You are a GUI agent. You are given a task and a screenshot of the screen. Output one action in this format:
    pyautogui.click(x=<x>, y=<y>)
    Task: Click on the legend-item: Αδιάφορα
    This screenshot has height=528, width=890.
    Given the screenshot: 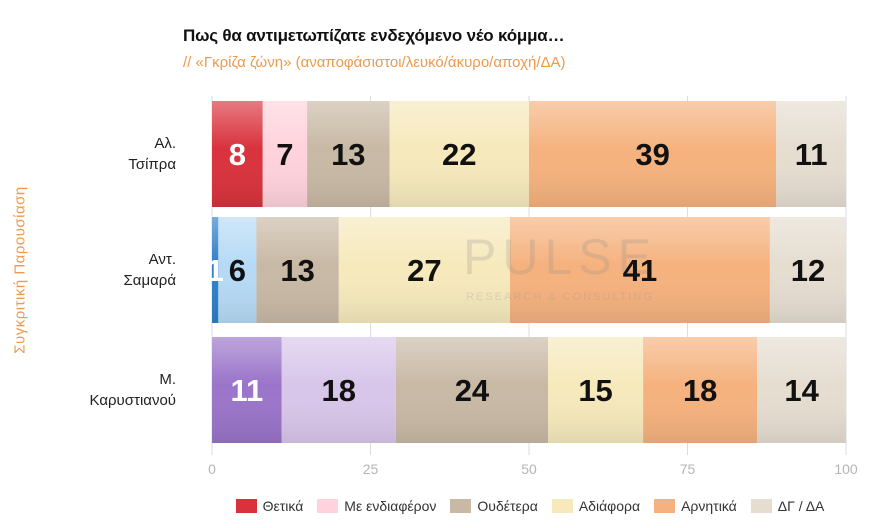 What is the action you would take?
    pyautogui.click(x=596, y=506)
    